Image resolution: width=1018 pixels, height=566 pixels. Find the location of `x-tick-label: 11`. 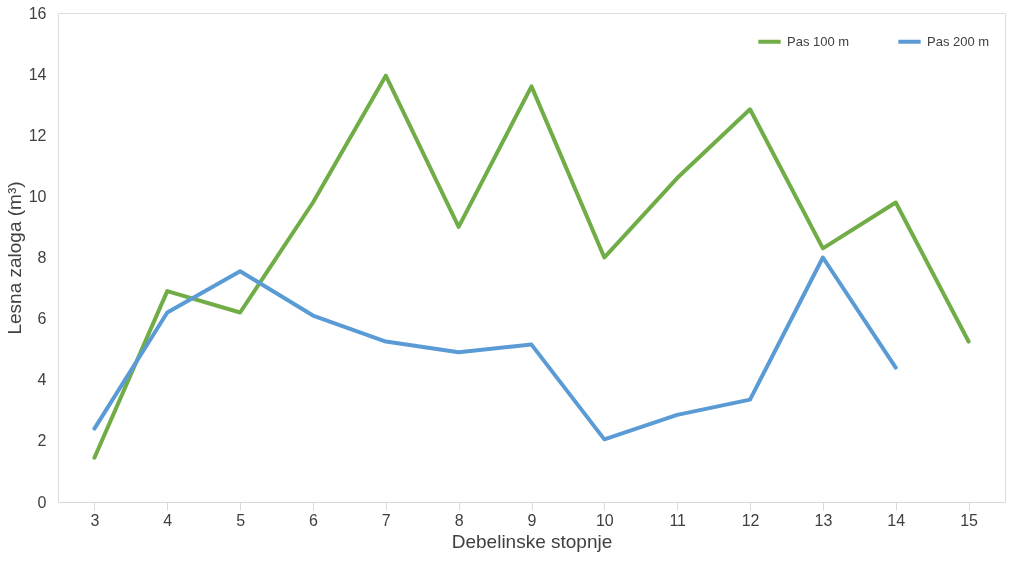

x-tick-label: 11 is located at coordinates (678, 520).